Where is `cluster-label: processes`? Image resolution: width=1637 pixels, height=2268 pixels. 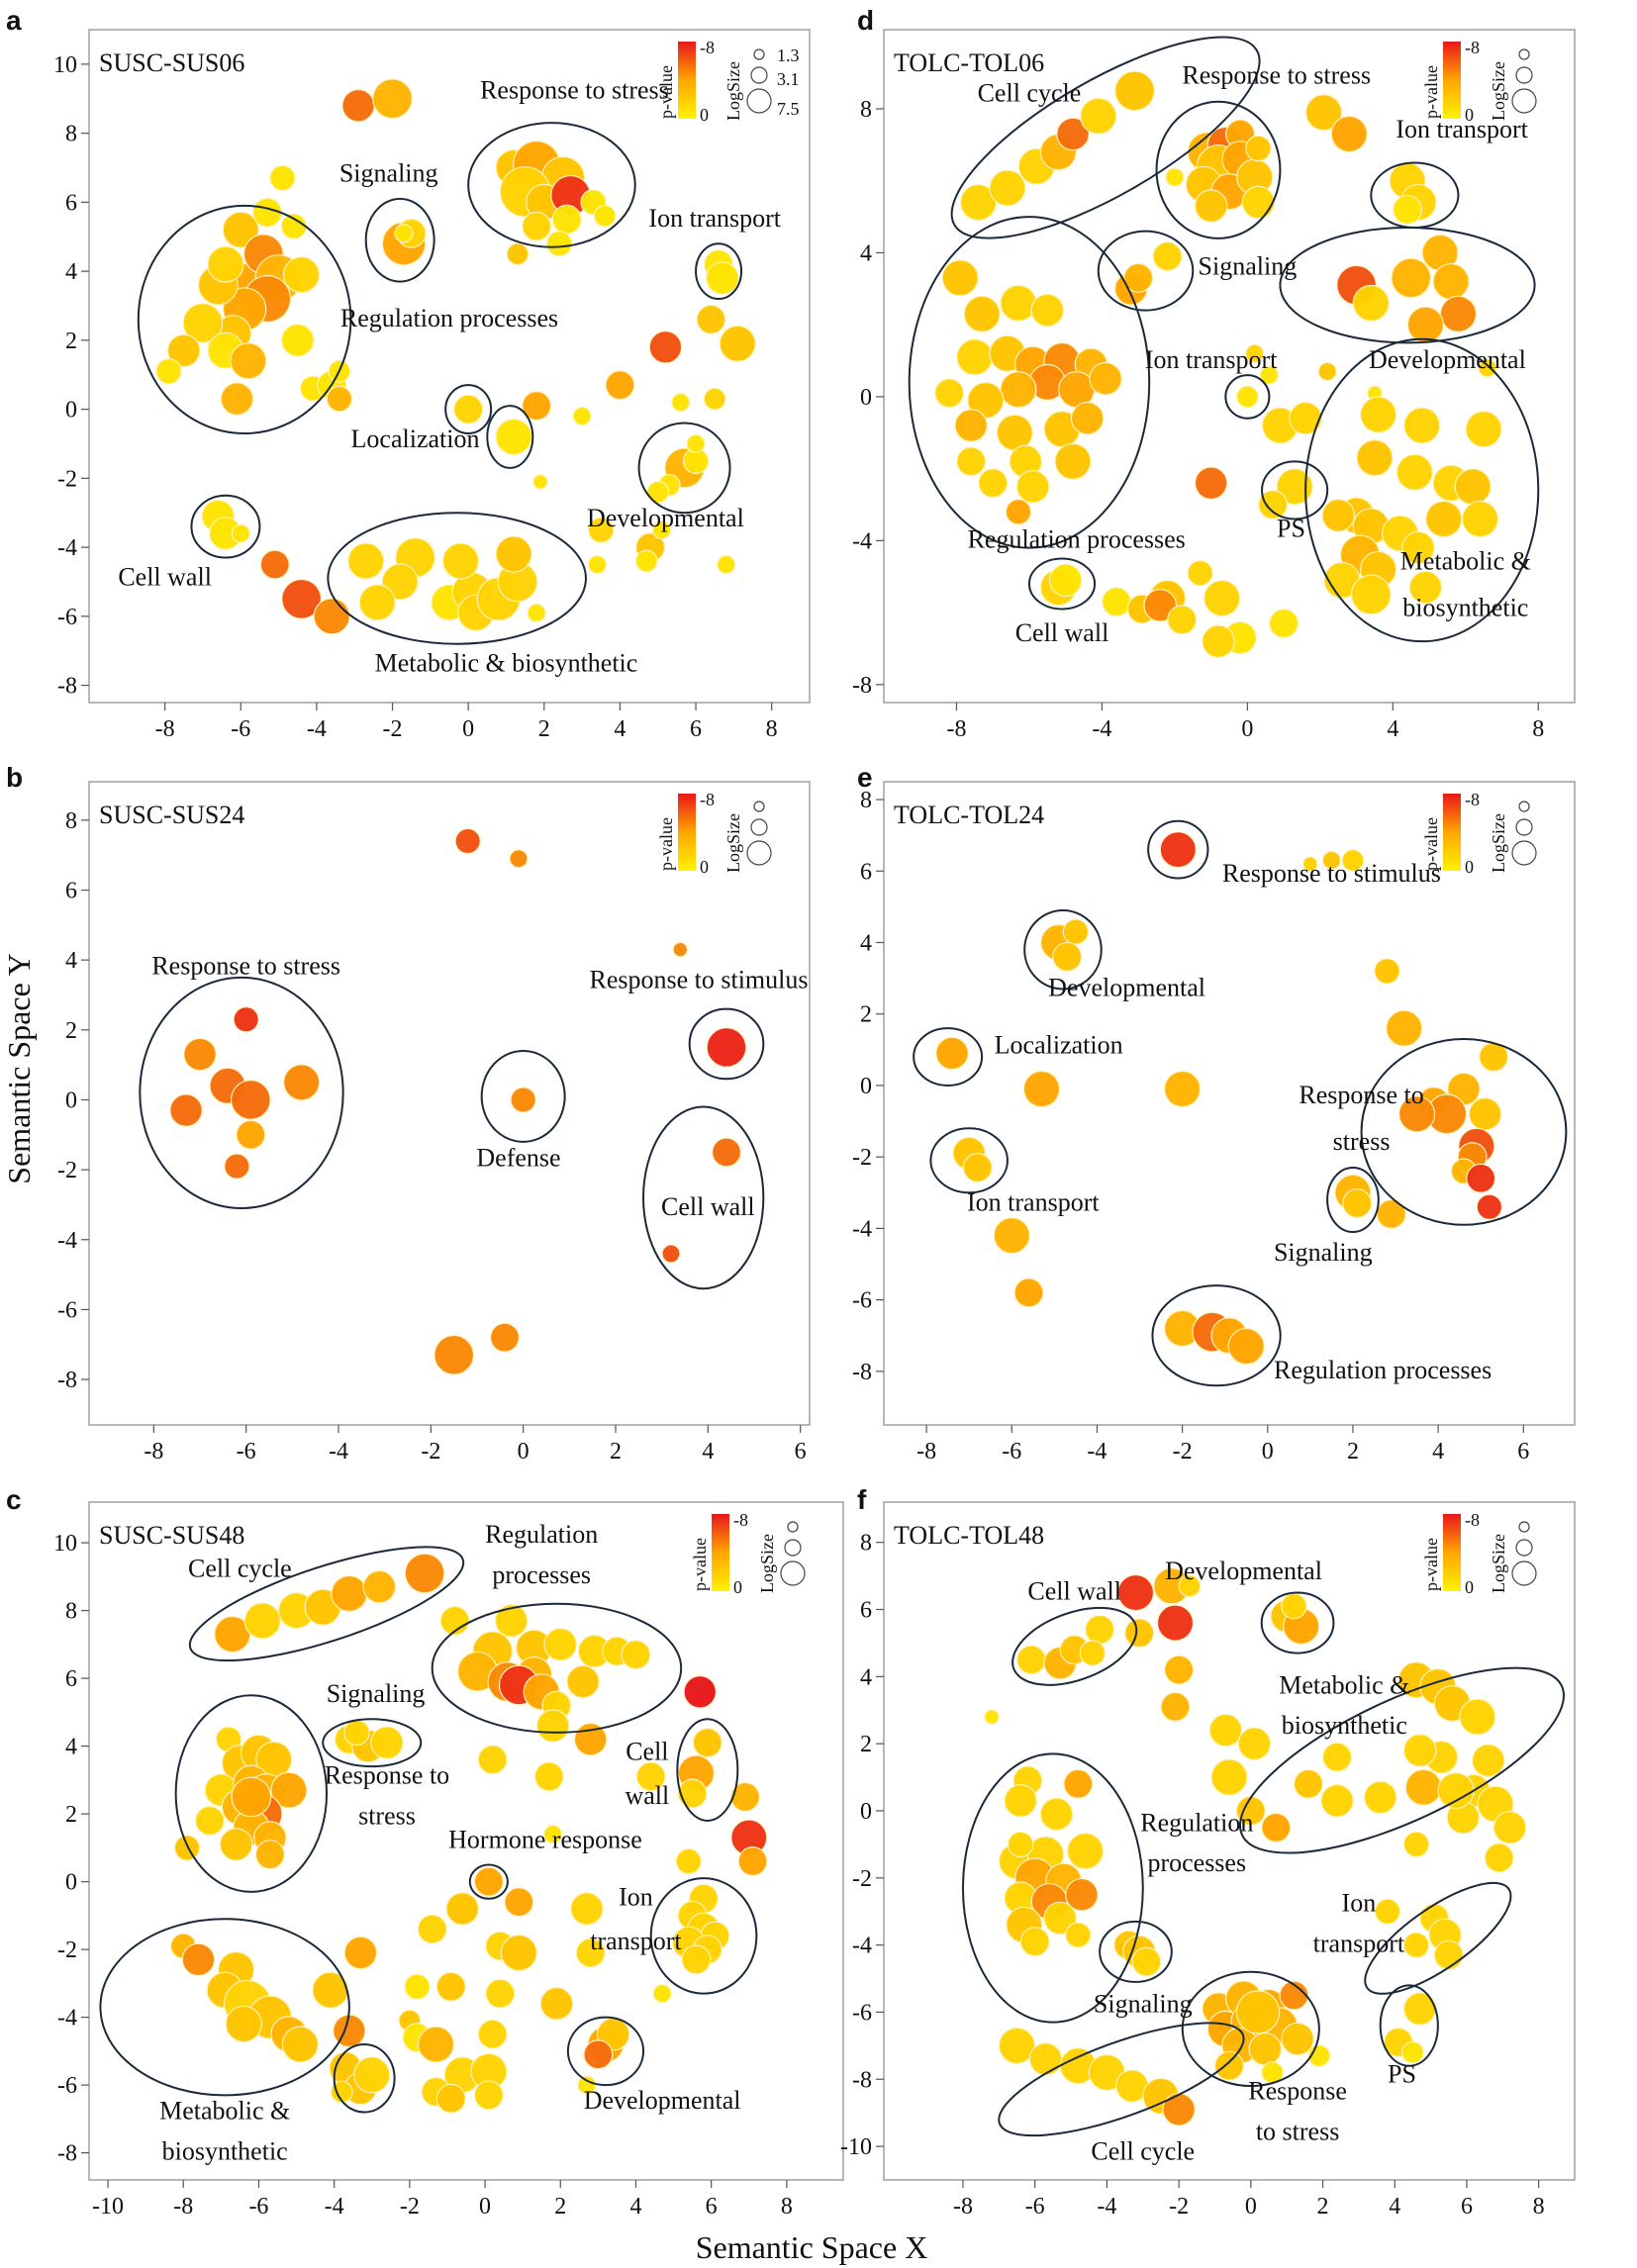 cluster-label: processes is located at coordinates (541, 1575).